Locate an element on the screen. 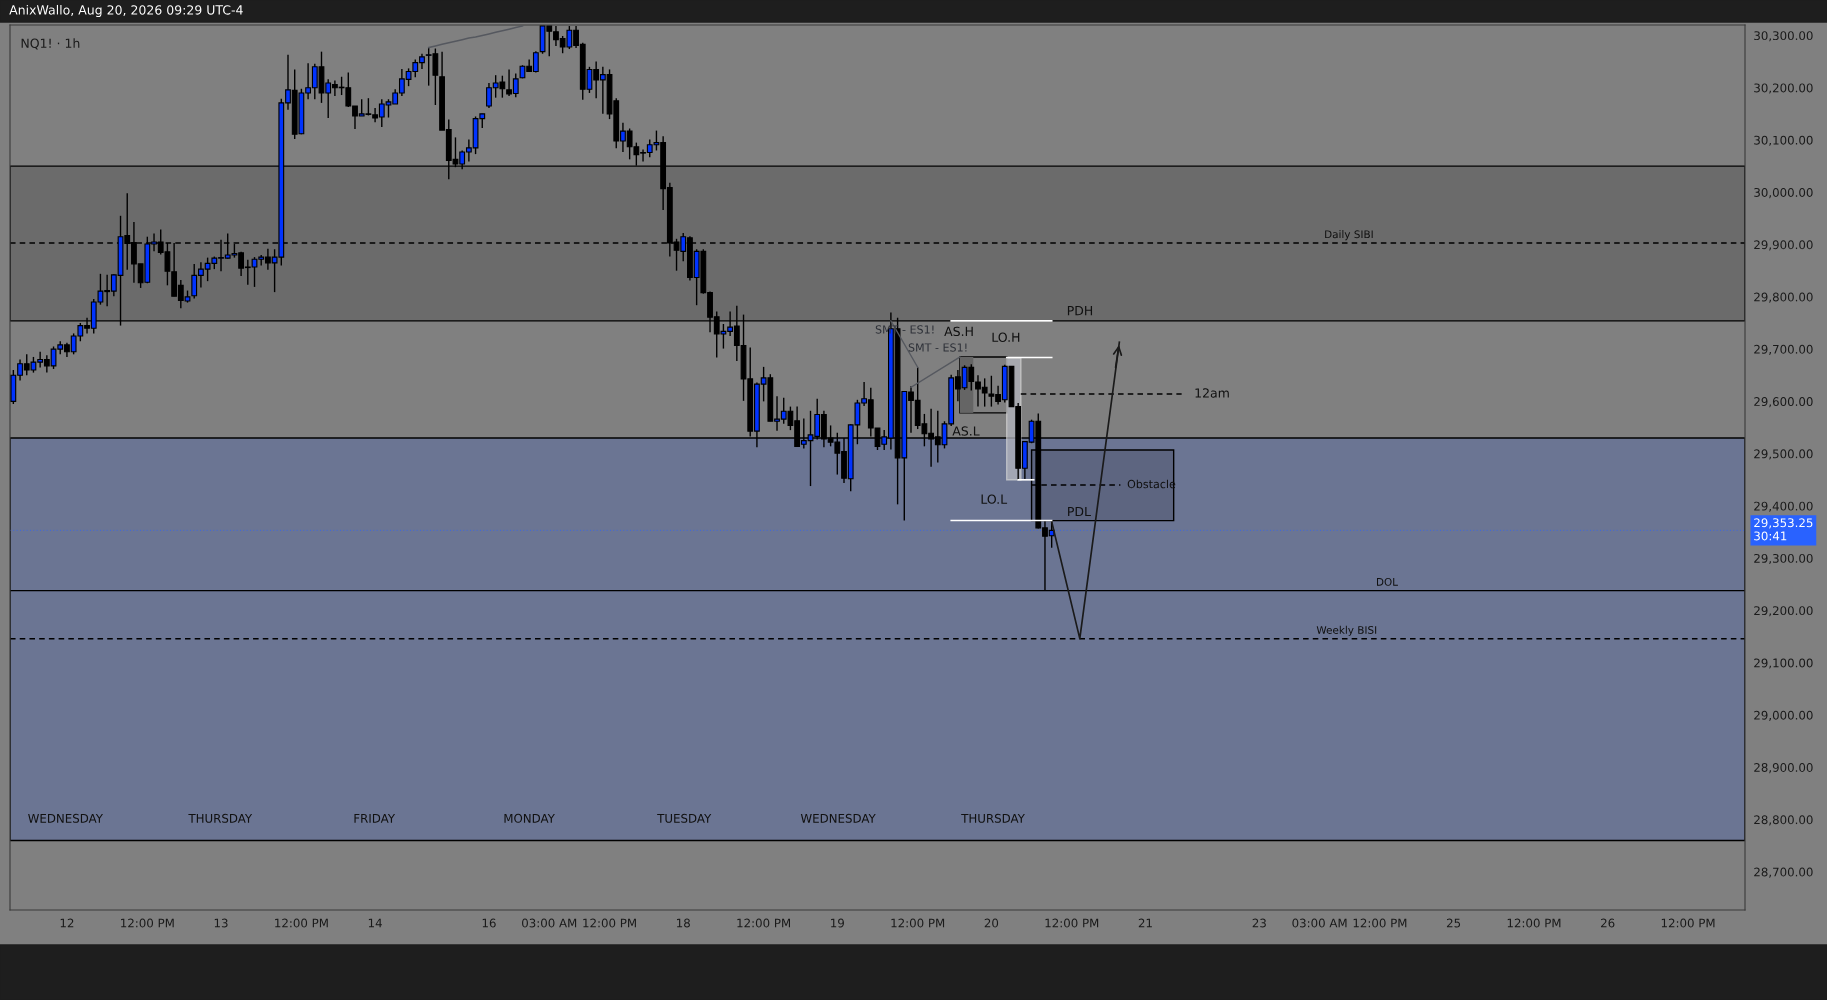  chart-subtitle: AnixWallo, Aug 20, 2026 09:29 UTC-4 is located at coordinates (126, 11).